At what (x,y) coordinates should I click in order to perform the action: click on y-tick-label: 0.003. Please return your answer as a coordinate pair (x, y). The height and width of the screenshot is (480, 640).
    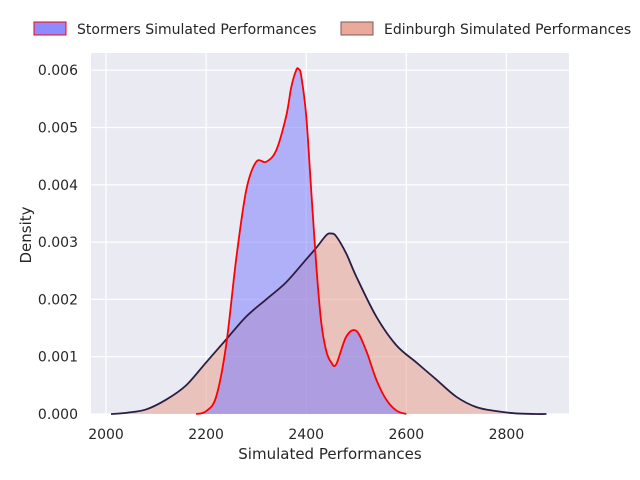
    Looking at the image, I should click on (58, 243).